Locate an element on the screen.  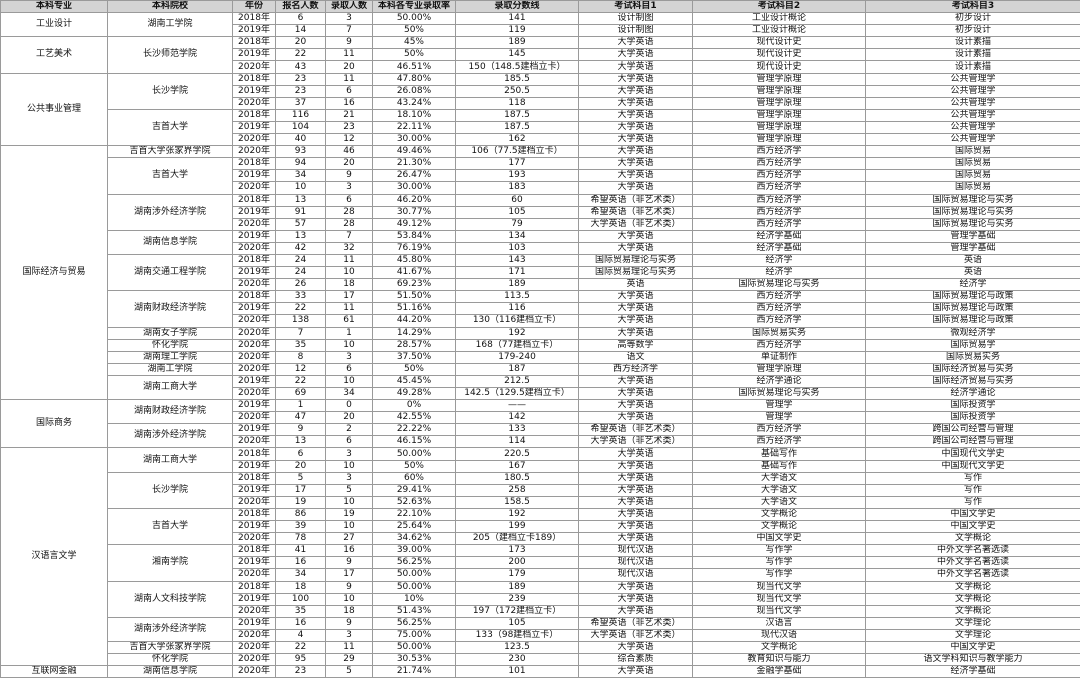
data-cell: 187.5 is located at coordinates (517, 115).